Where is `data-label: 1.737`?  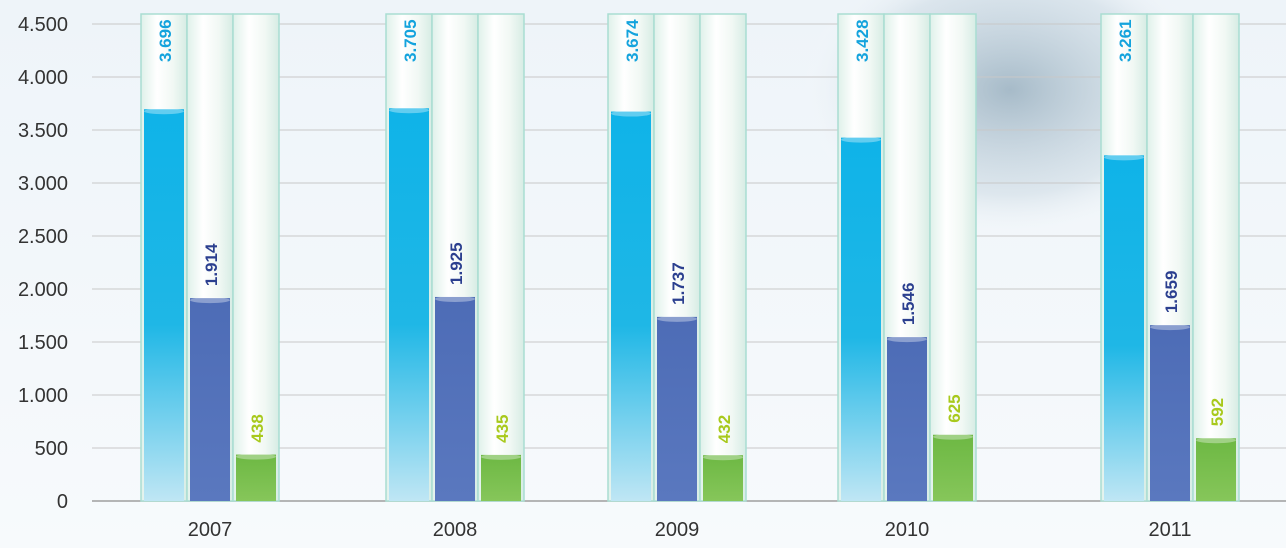
data-label: 1.737 is located at coordinates (678, 283).